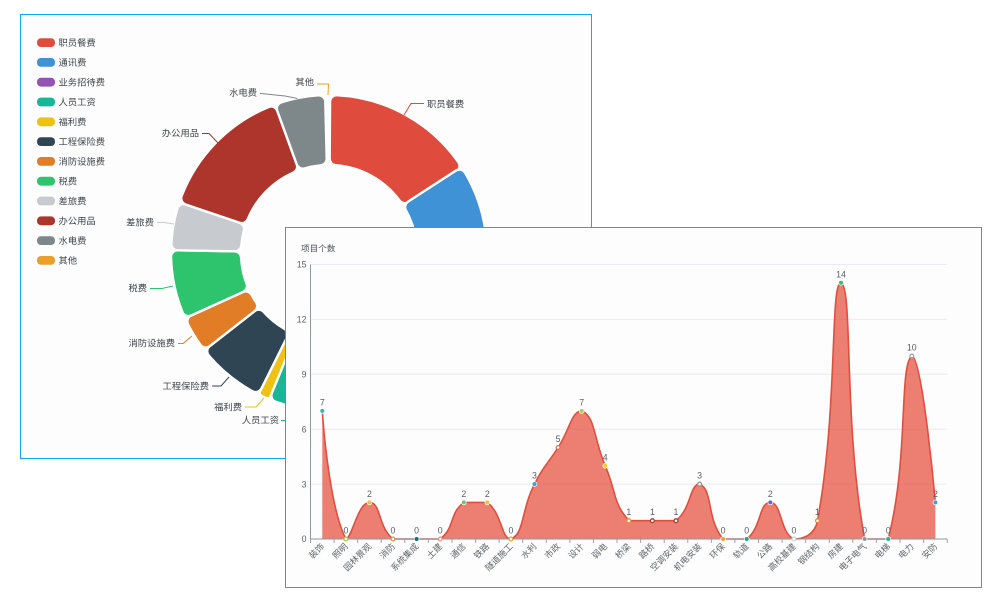 The width and height of the screenshot is (1000, 600). Describe the element at coordinates (605, 457) in the screenshot. I see `svg-text: 4` at that location.